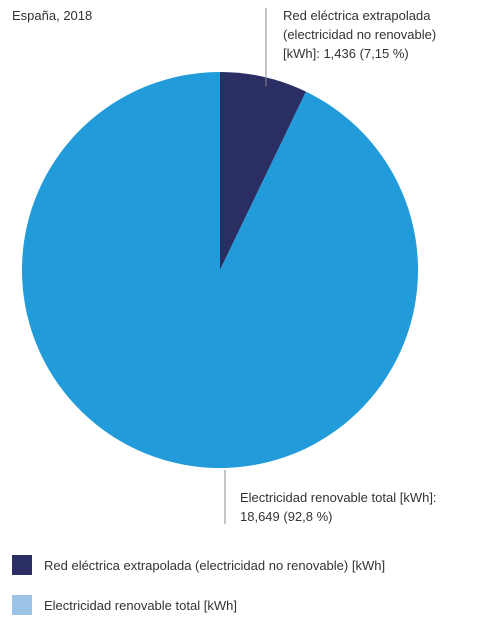  I want to click on legend-item-renewable: Electricidad renovable total [kWh], so click(247, 605).